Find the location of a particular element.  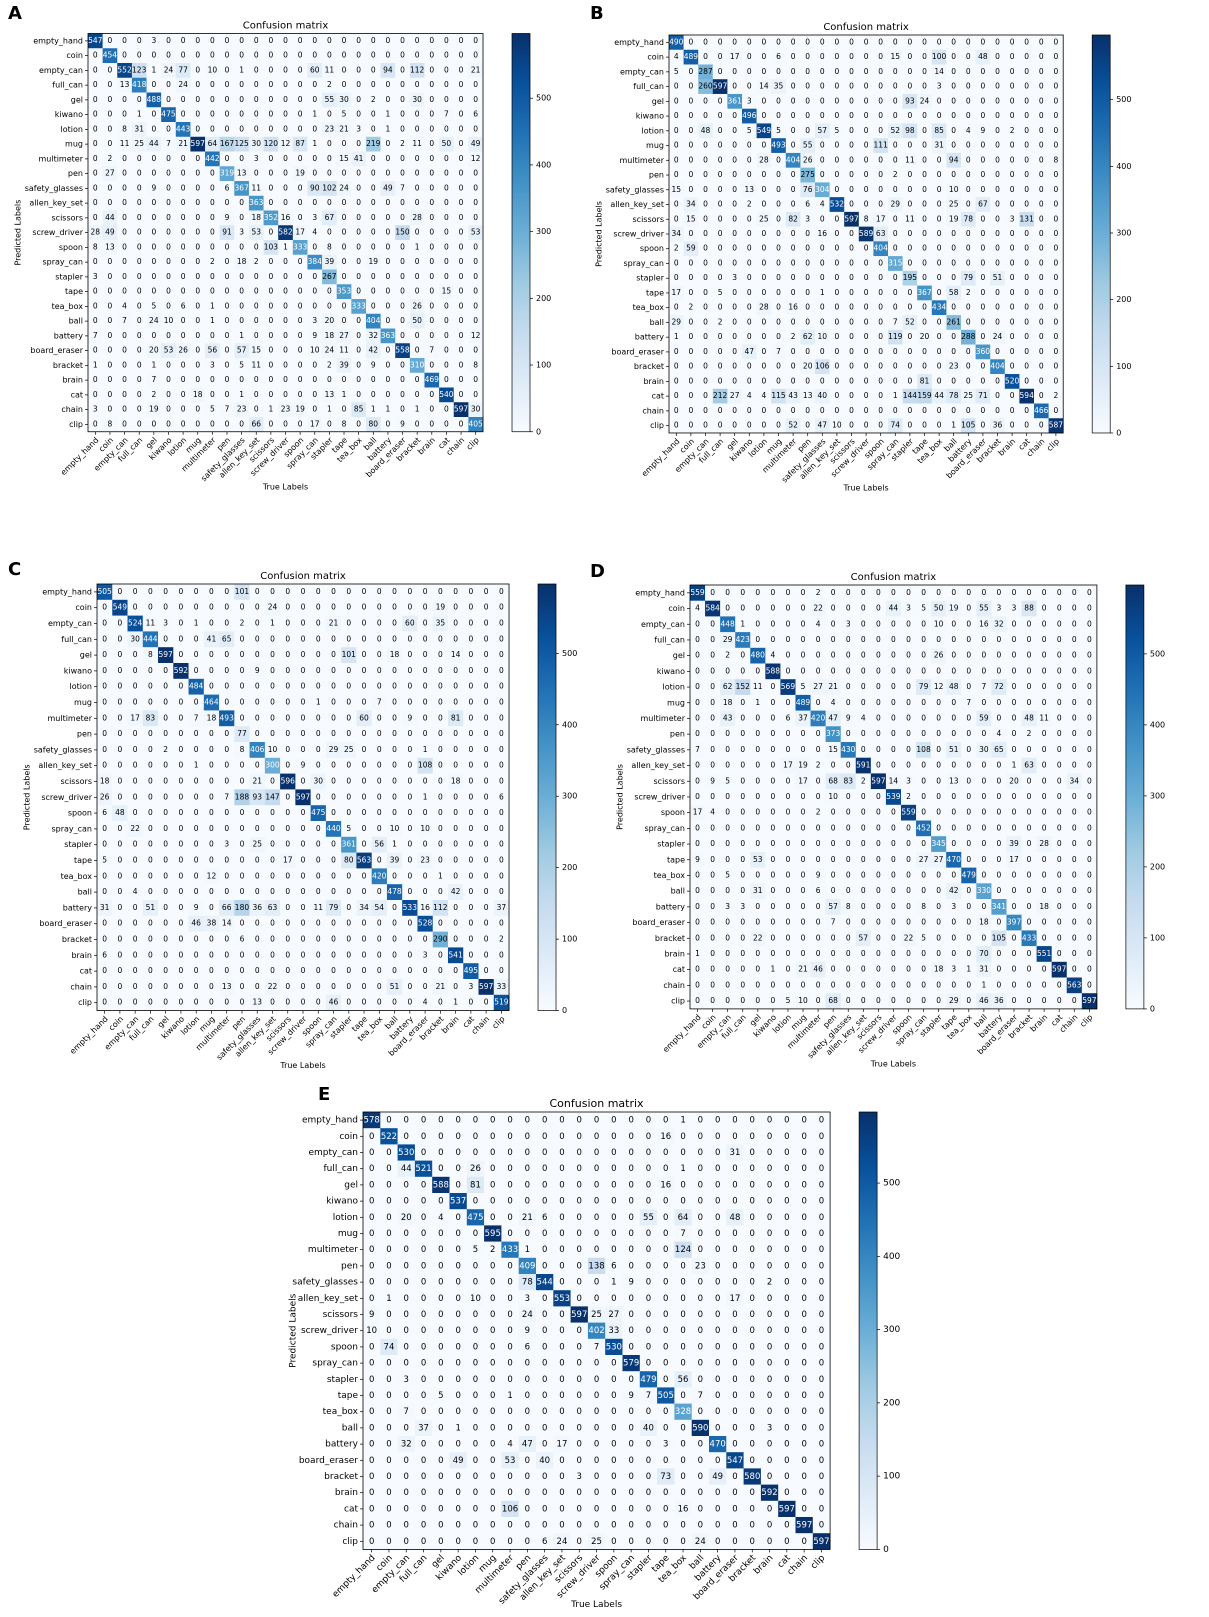

y-tick-label: lotion is located at coordinates (72, 129).